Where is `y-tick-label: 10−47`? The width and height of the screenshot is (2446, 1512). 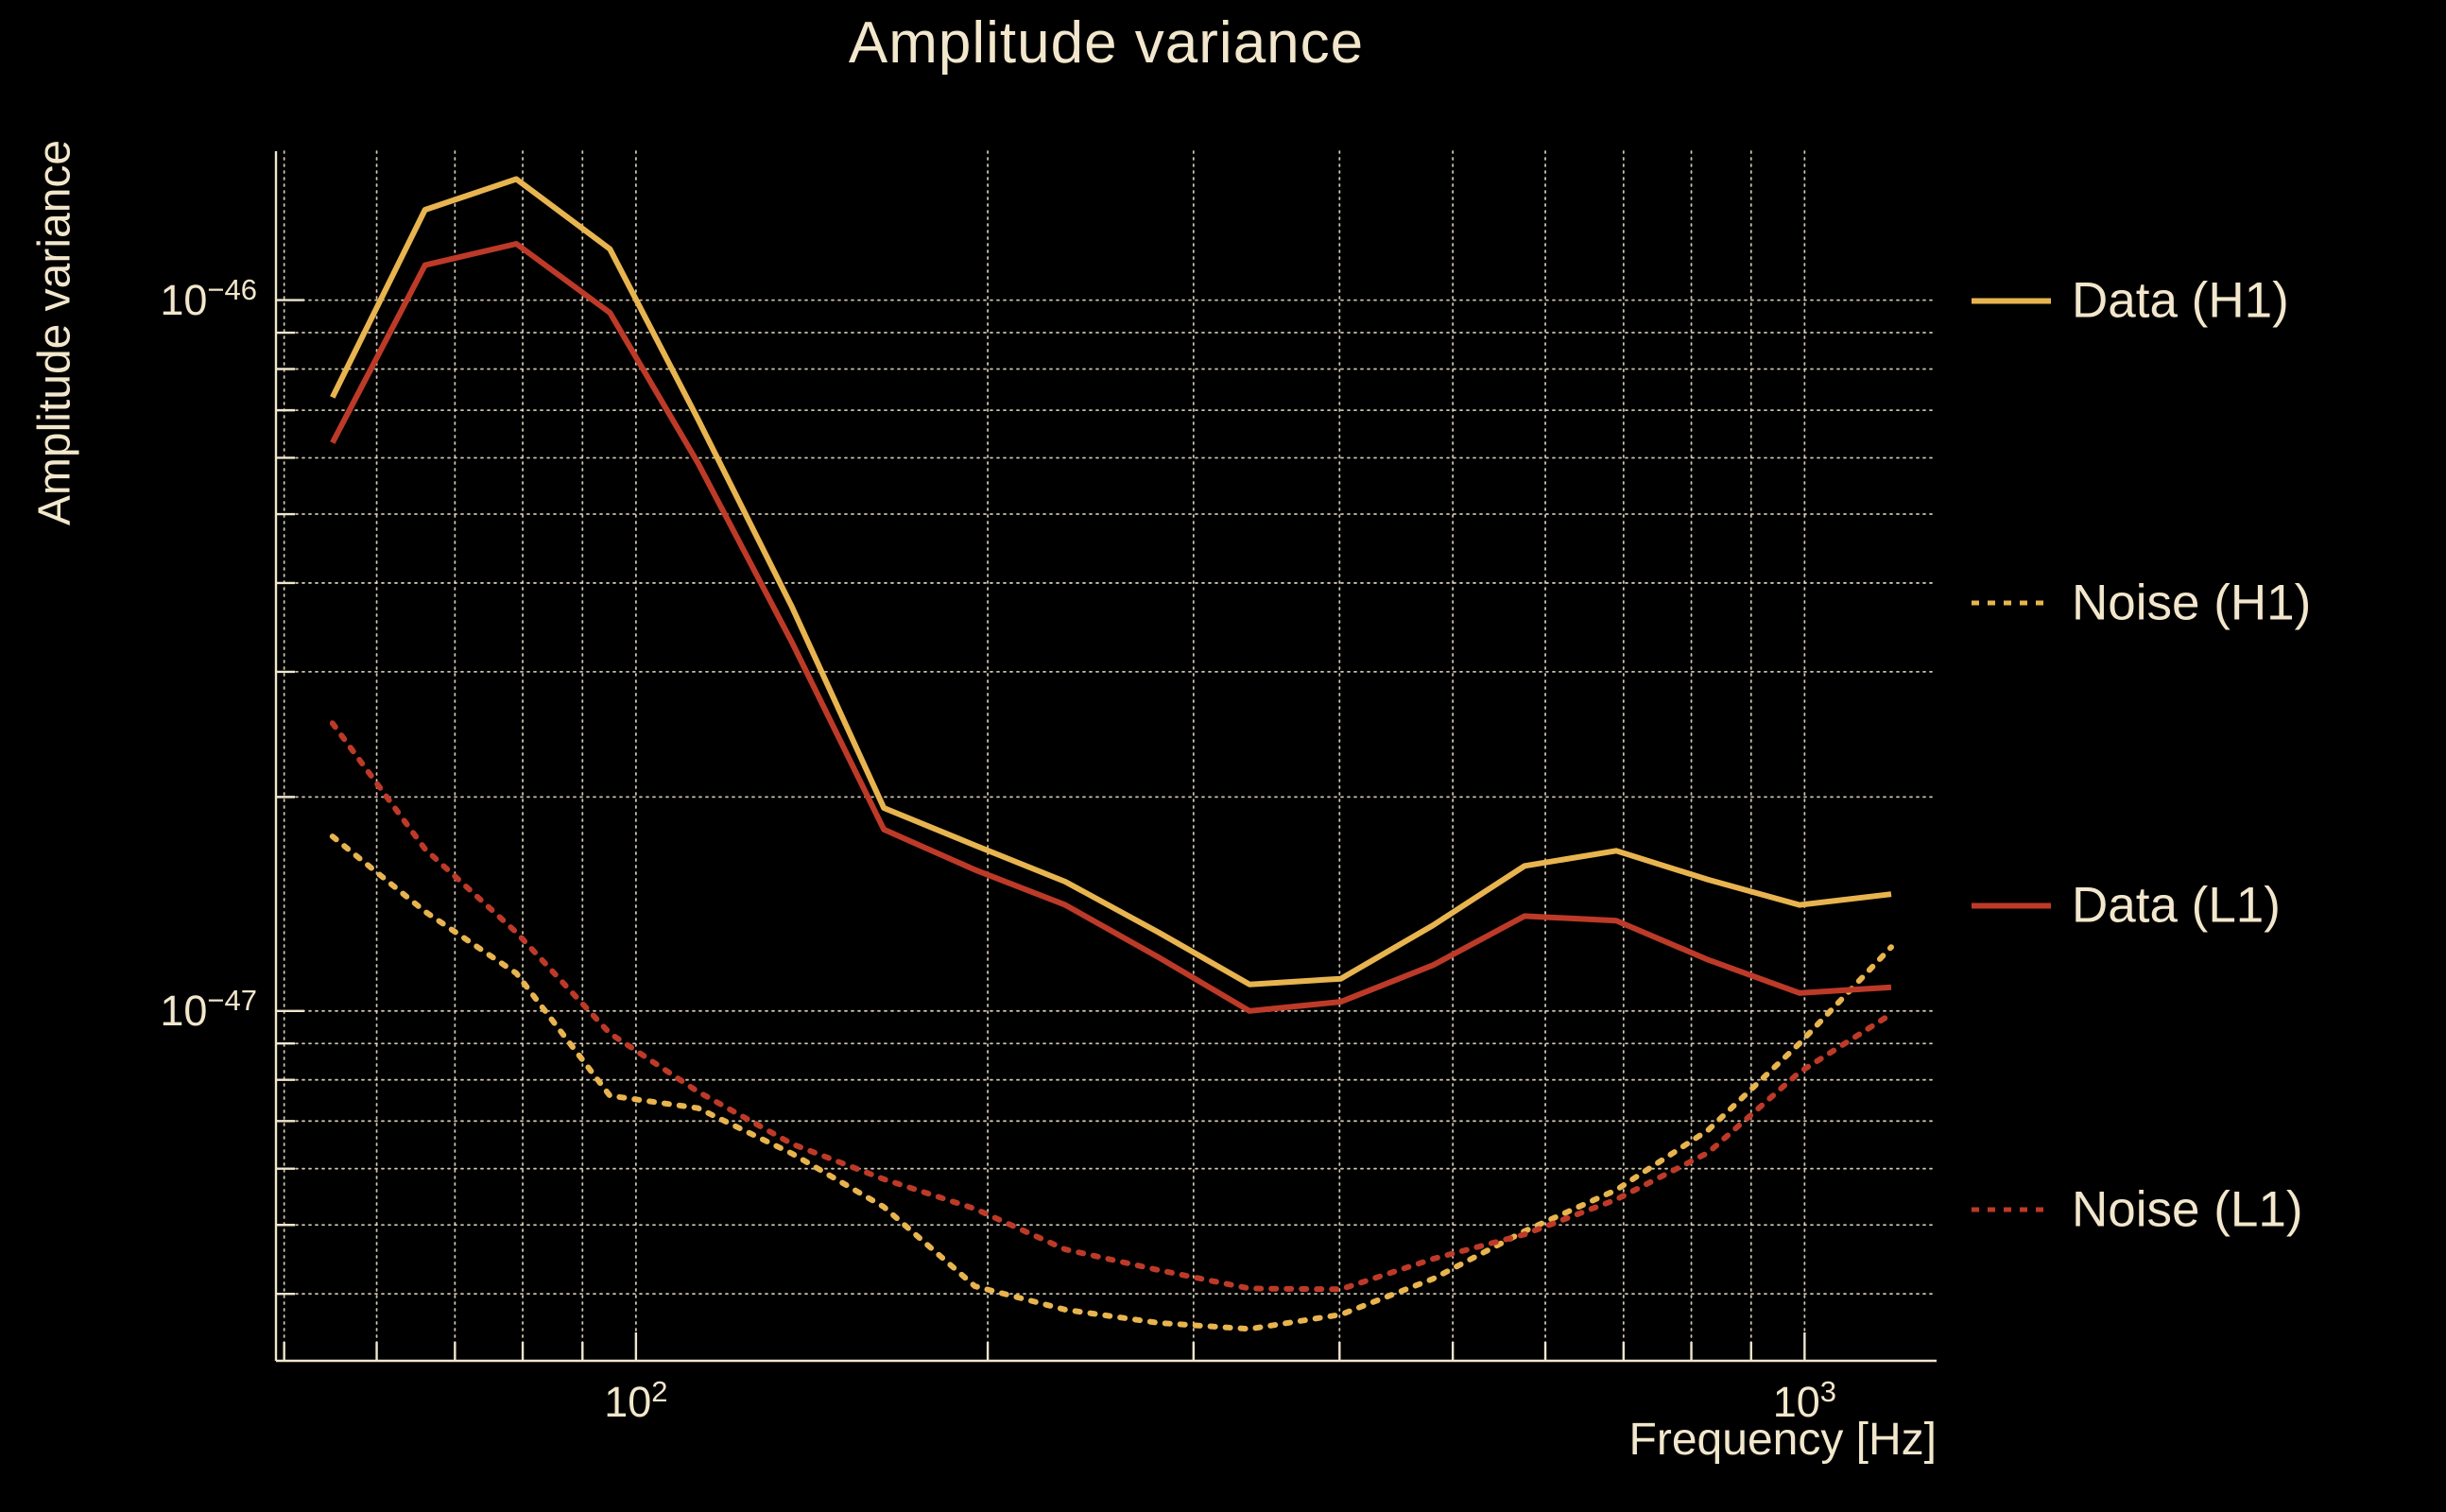
y-tick-label: 10−47 is located at coordinates (209, 1009).